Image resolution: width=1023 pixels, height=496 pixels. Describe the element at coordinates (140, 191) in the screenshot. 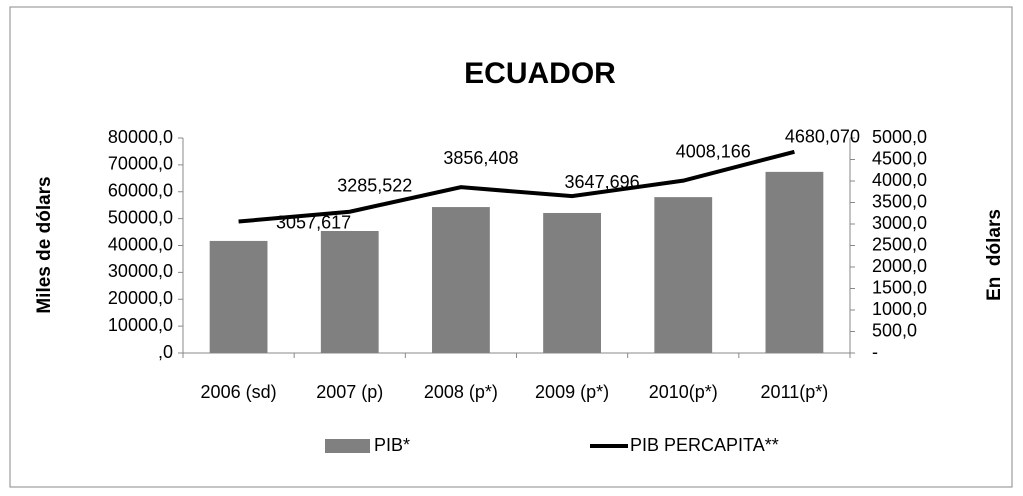

I see `y-tick-label: 60000,0` at that location.